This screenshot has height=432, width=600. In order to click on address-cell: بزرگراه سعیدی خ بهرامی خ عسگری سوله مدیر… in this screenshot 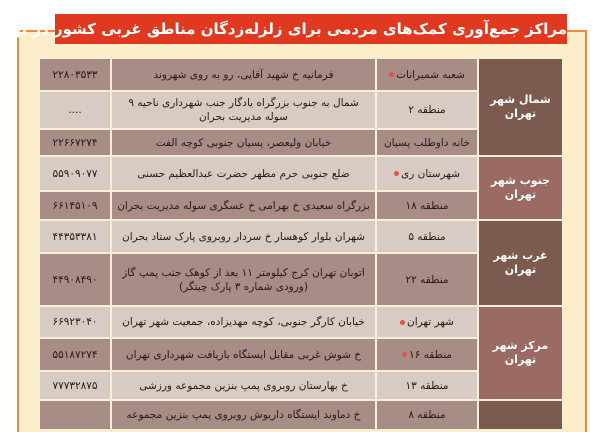, I will do `click(243, 205)`.